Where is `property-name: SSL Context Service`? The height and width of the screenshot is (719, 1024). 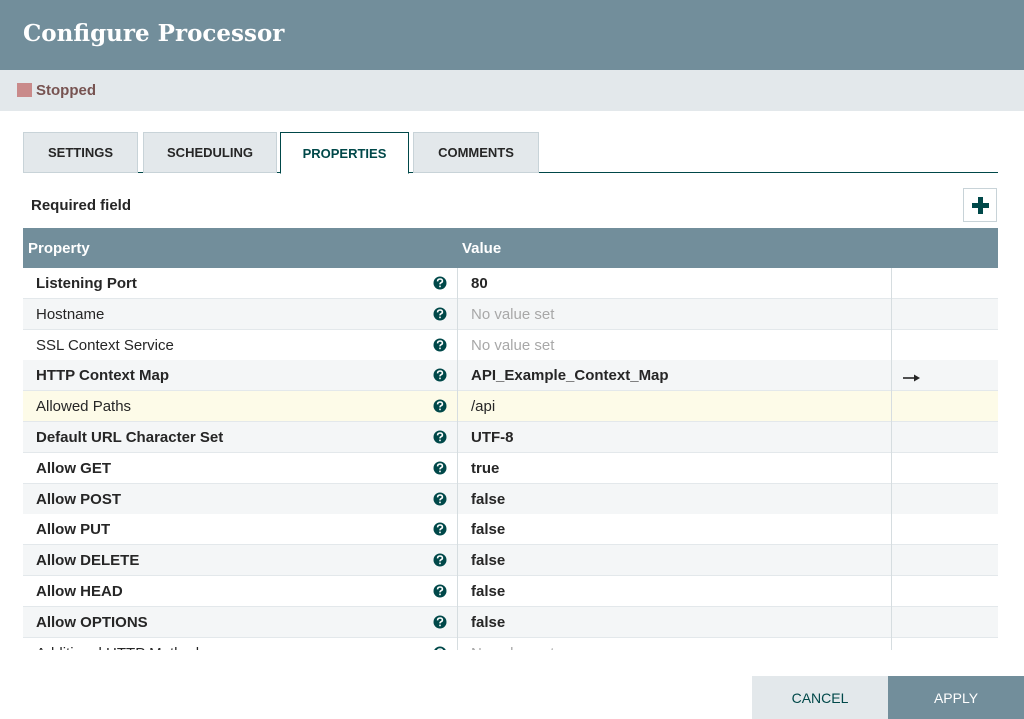
property-name: SSL Context Service is located at coordinates (105, 345).